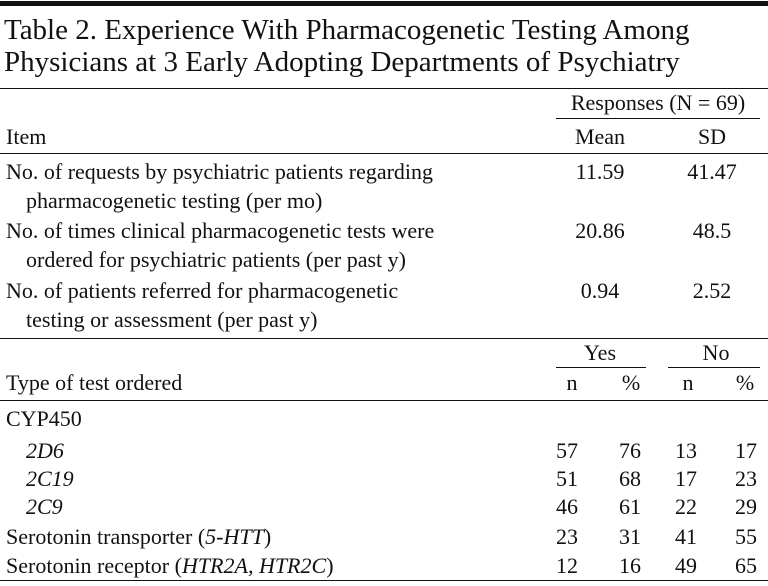  I want to click on top-rule, so click(384, 3).